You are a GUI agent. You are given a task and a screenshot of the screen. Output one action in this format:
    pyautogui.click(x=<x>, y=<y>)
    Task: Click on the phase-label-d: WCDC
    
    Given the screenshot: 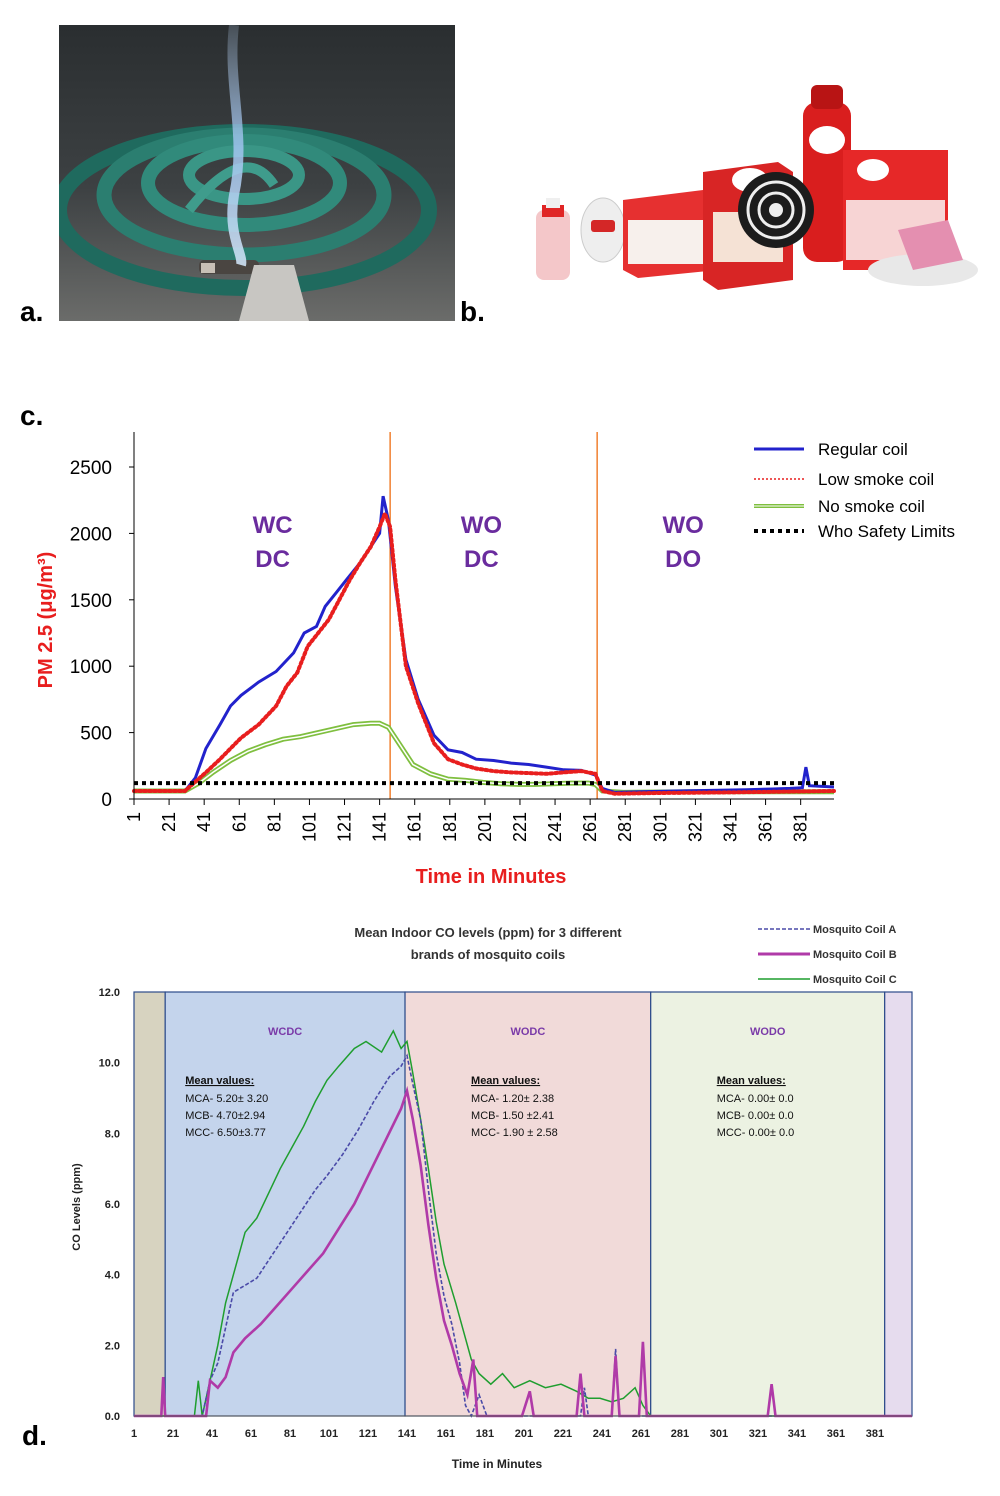 What is the action you would take?
    pyautogui.click(x=285, y=1032)
    